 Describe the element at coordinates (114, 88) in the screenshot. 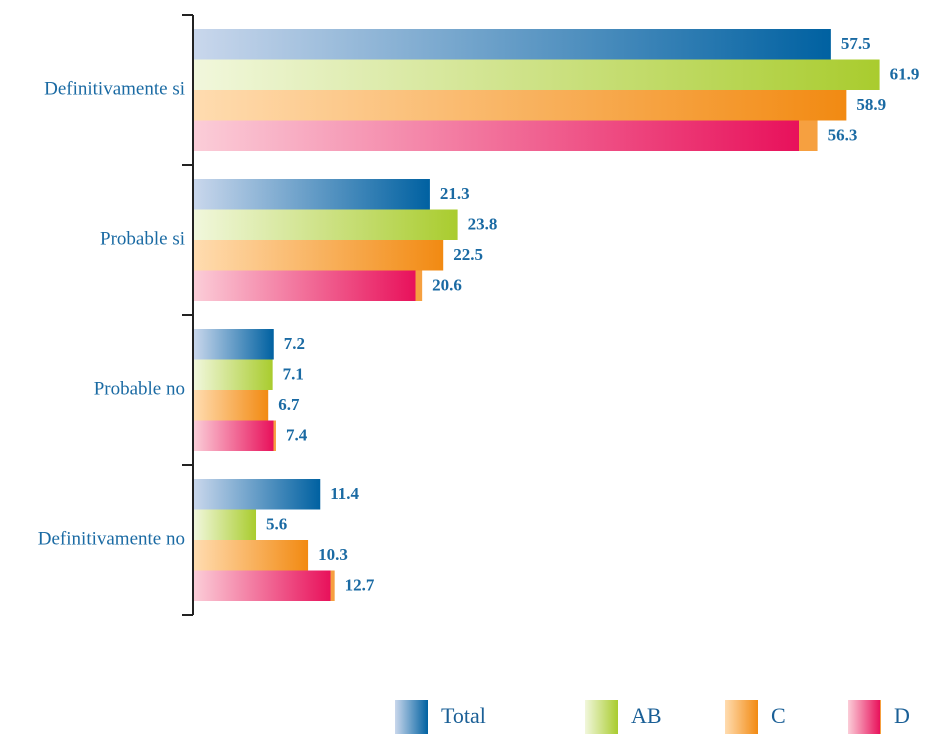

I see `category-label: Definitivamente si` at that location.